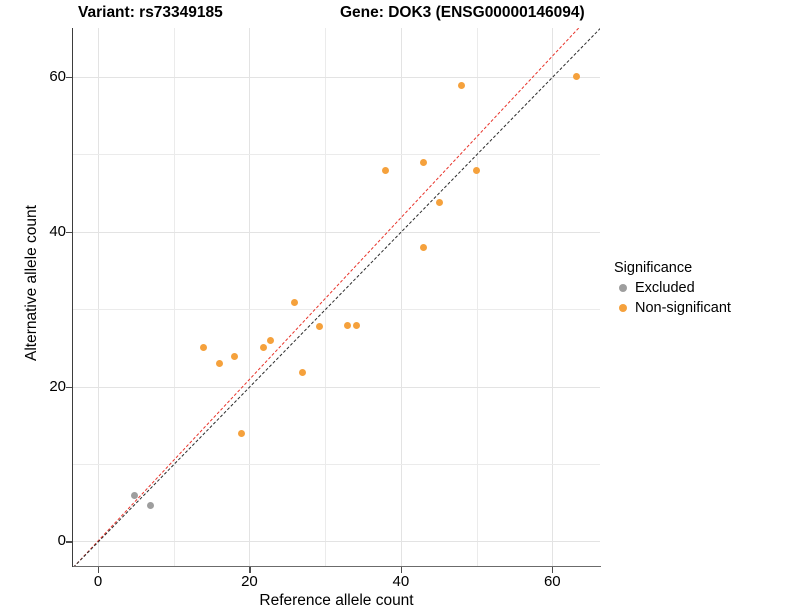  Describe the element at coordinates (31, 283) in the screenshot. I see `y-axis-label: Alternative allele count` at that location.